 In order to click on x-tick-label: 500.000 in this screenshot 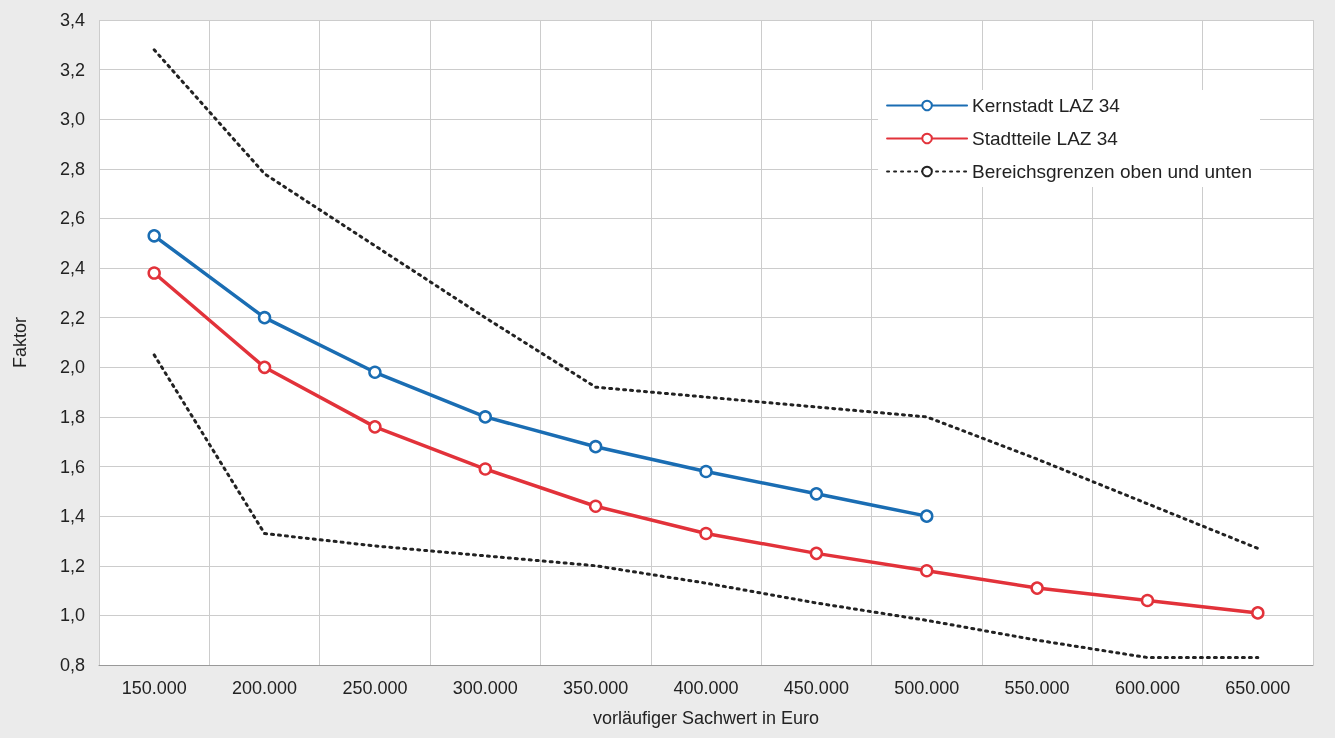, I will do `click(927, 688)`.